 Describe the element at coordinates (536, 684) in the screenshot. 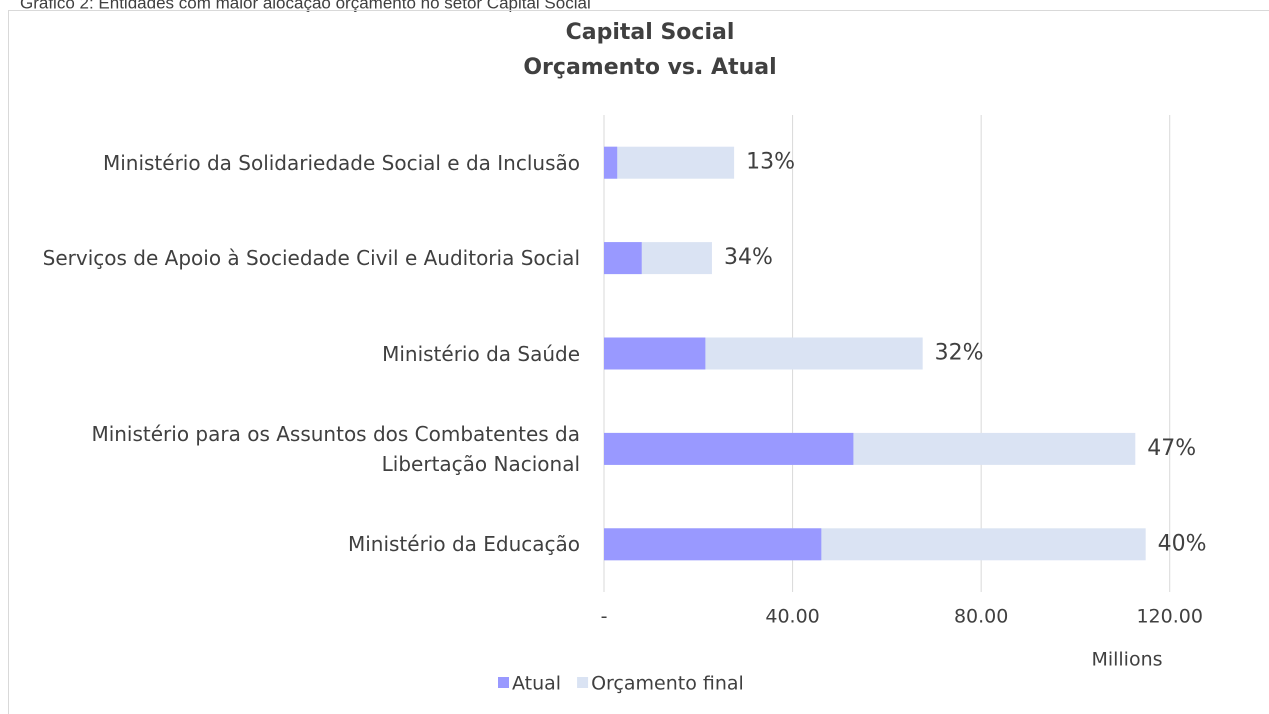

I see `legend-label: Atual` at that location.